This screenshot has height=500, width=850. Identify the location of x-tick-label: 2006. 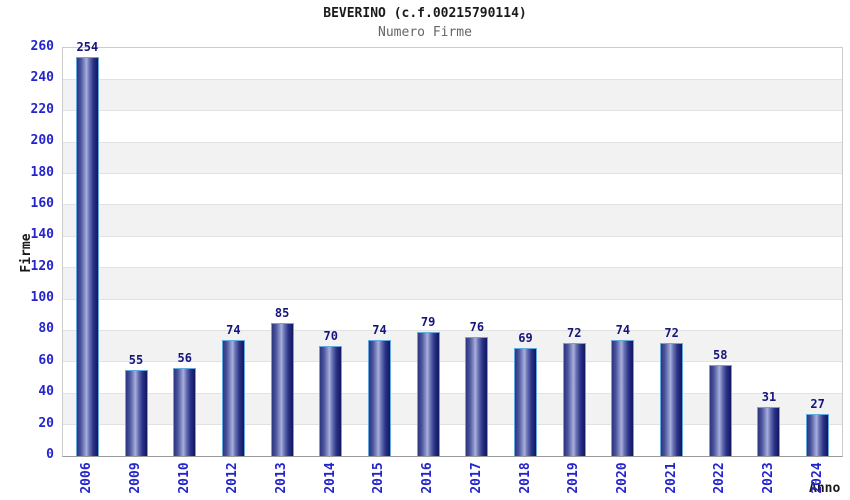
(87, 478).